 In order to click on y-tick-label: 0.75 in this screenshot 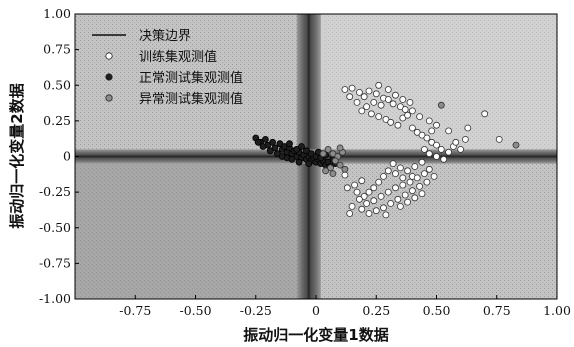, I will do `click(57, 49)`.